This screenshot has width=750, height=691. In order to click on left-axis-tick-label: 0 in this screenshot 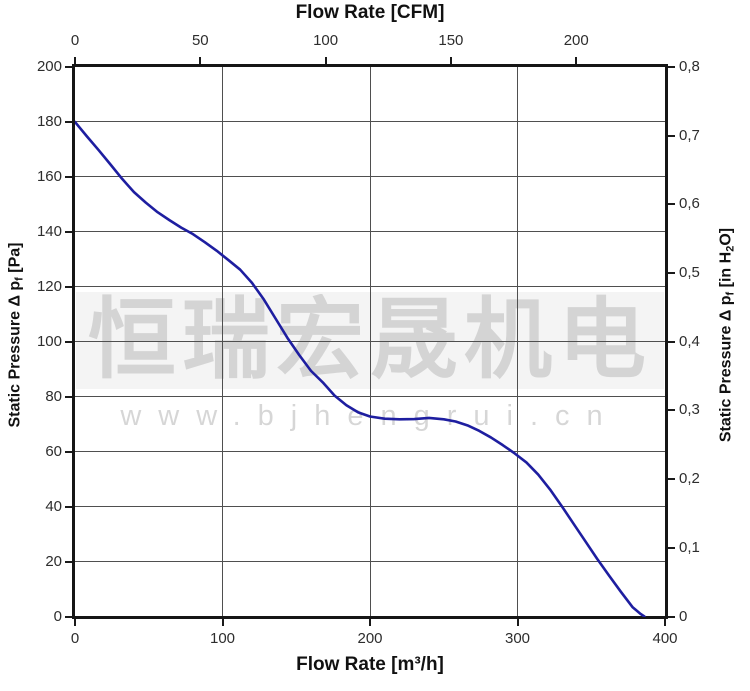, I will do `click(57, 616)`.